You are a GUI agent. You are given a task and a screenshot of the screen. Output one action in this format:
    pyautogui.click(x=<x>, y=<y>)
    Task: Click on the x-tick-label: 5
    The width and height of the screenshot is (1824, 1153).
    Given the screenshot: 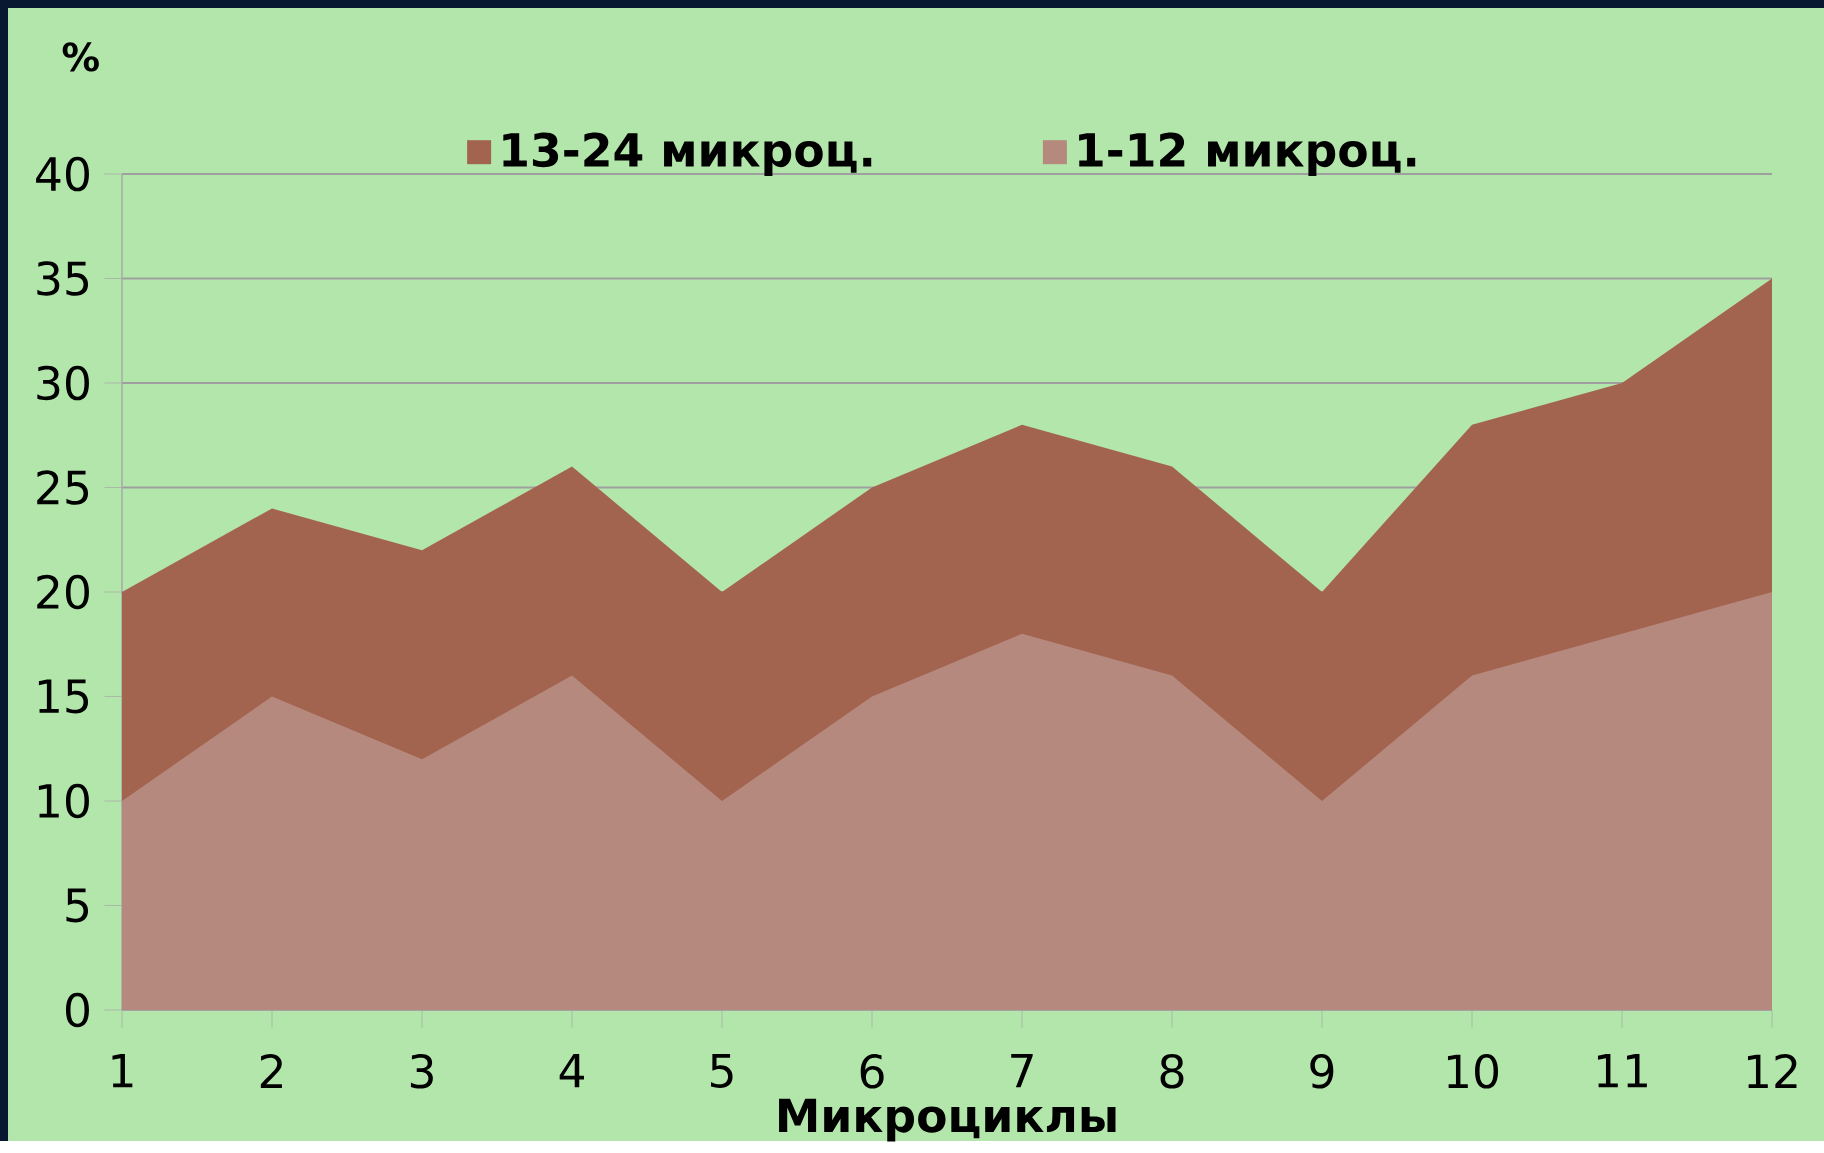 What is the action you would take?
    pyautogui.click(x=722, y=1070)
    